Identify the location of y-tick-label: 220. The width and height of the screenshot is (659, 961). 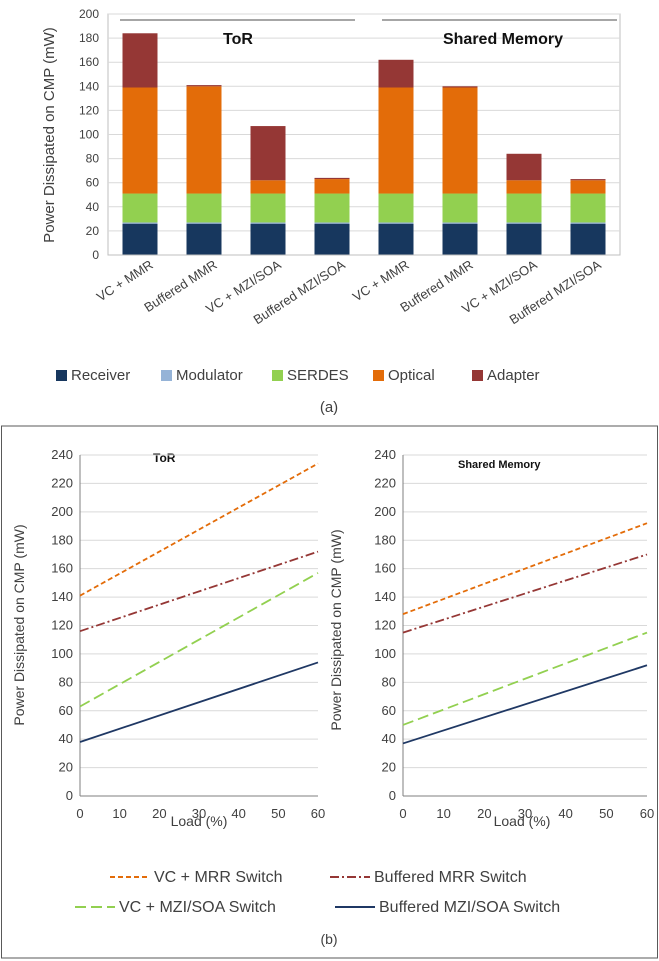
(385, 482).